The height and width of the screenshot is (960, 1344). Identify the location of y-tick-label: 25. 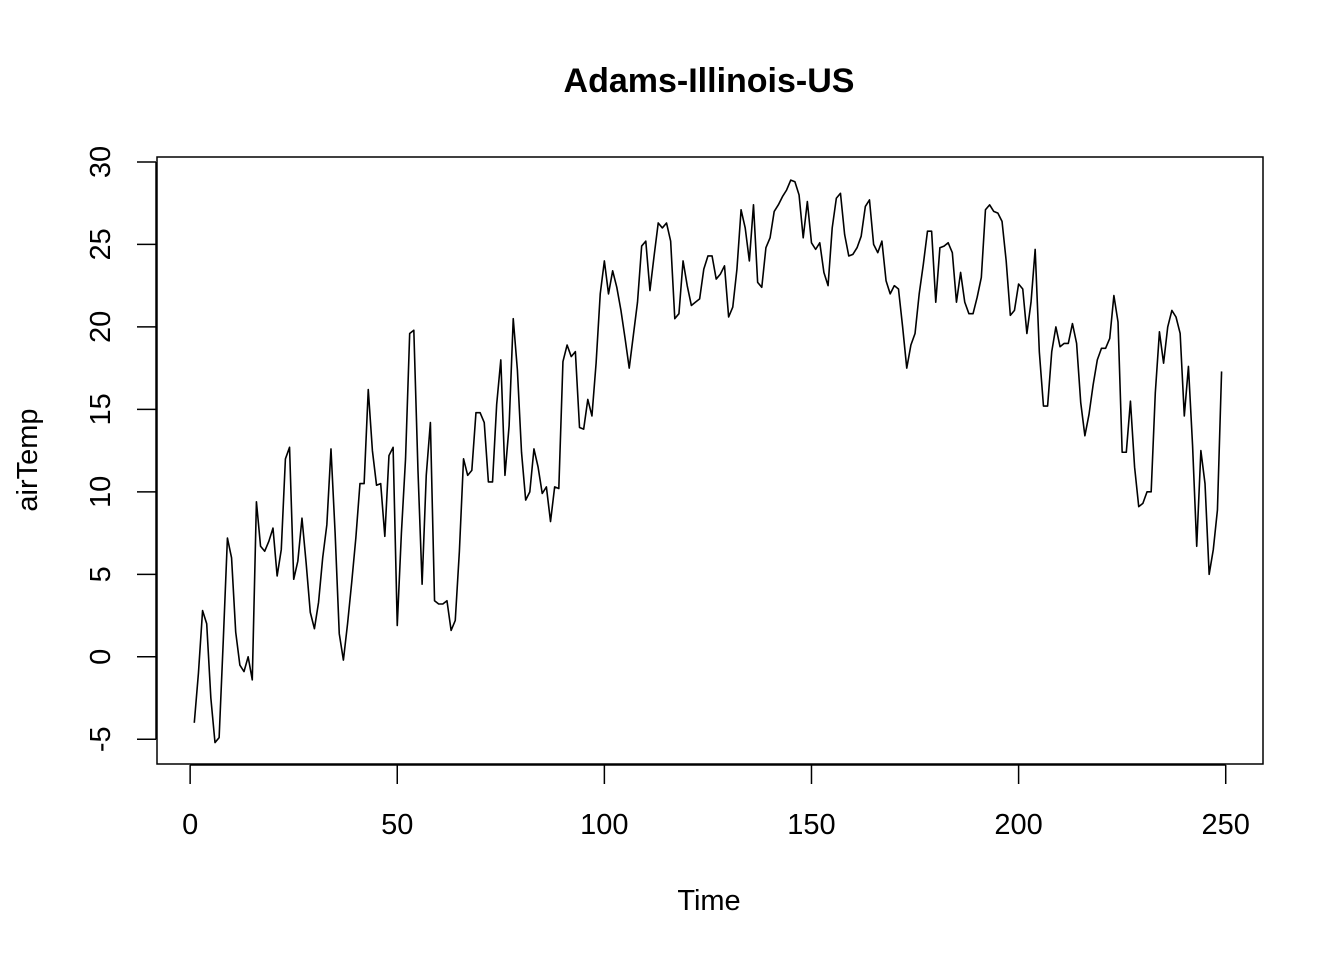
(101, 244).